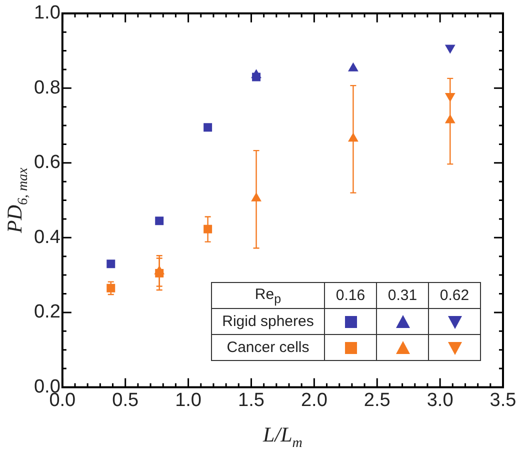 The height and width of the screenshot is (458, 525). What do you see at coordinates (17, 200) in the screenshot?
I see `y-axis-title: PD6, max` at bounding box center [17, 200].